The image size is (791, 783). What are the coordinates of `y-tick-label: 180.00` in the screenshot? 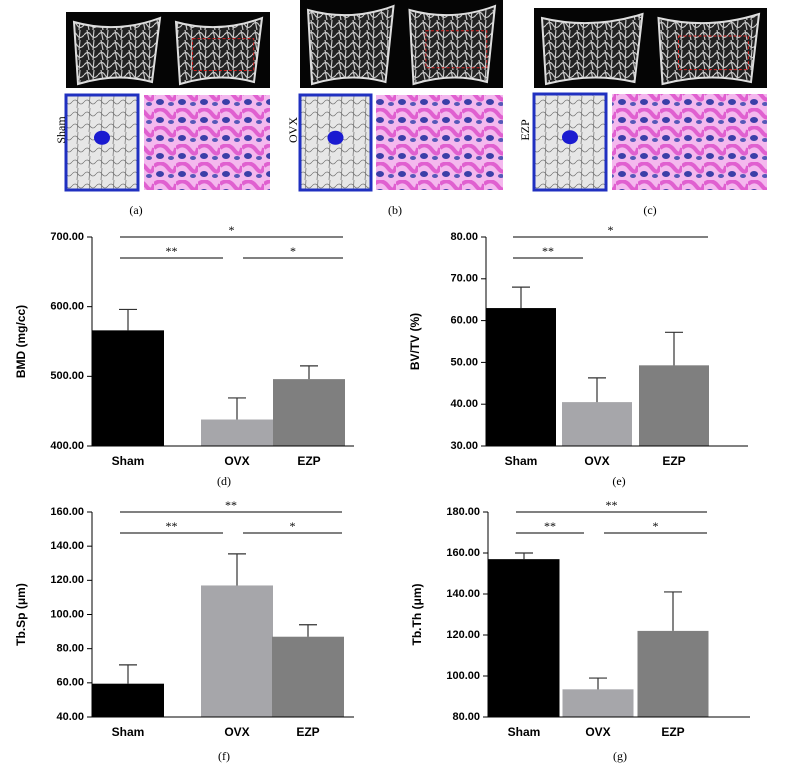 It's located at (463, 512).